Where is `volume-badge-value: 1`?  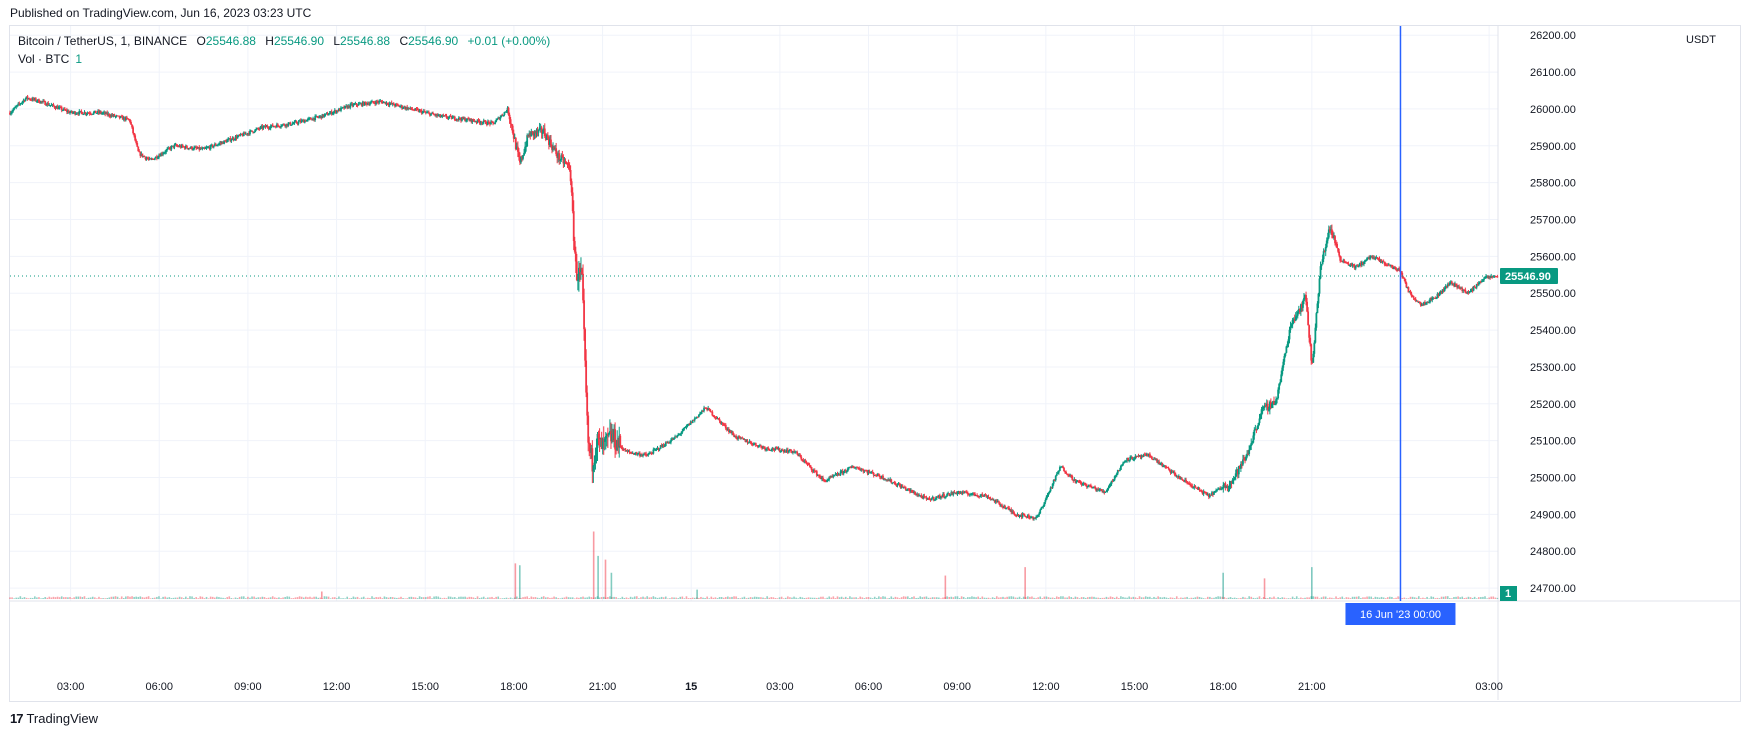
volume-badge-value: 1 is located at coordinates (1508, 594).